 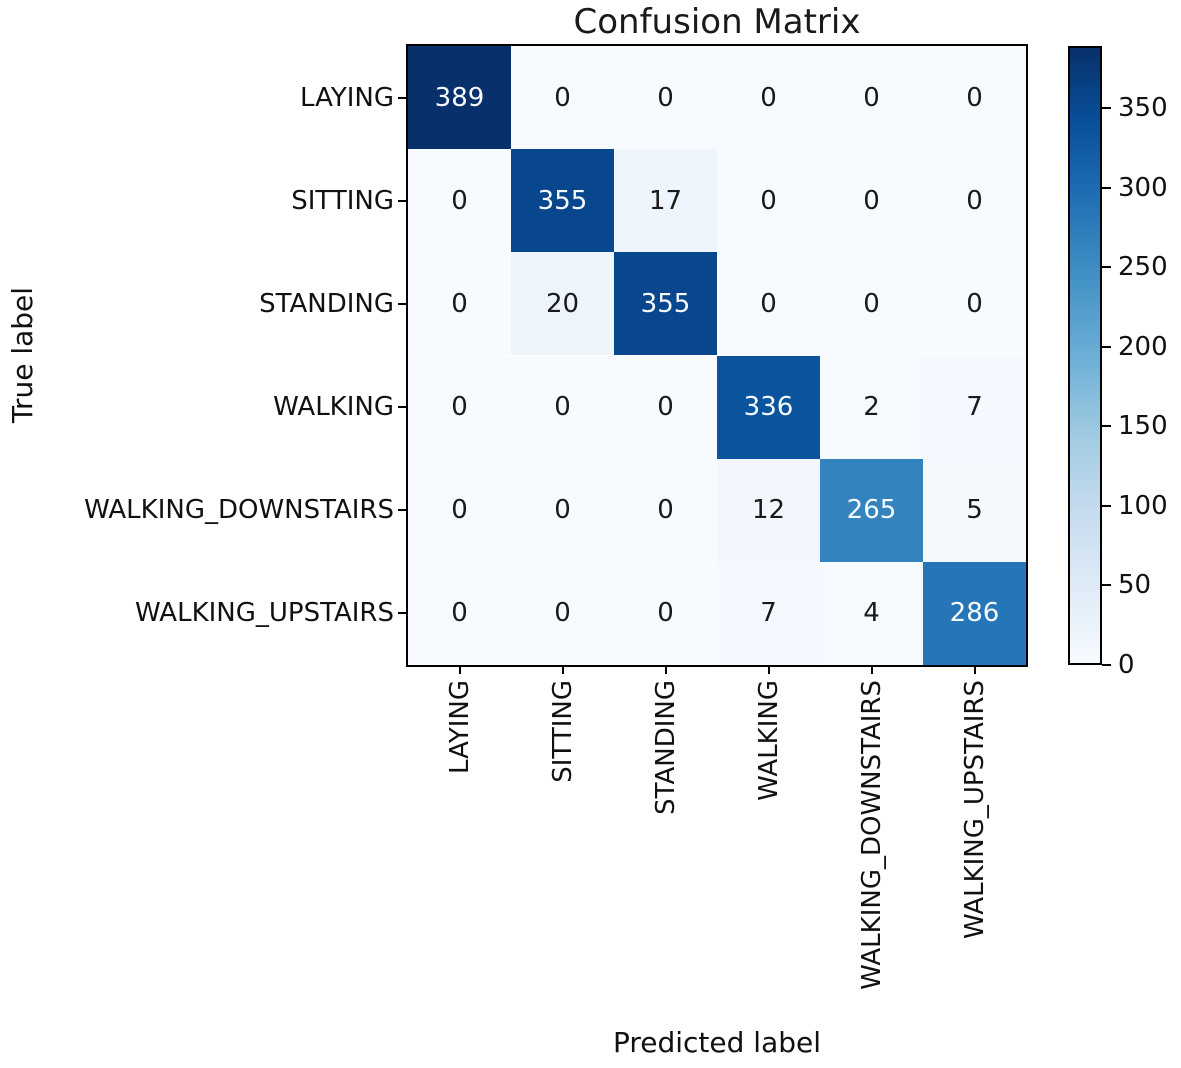 What do you see at coordinates (974, 510) in the screenshot?
I see `matrix-cell: 5` at bounding box center [974, 510].